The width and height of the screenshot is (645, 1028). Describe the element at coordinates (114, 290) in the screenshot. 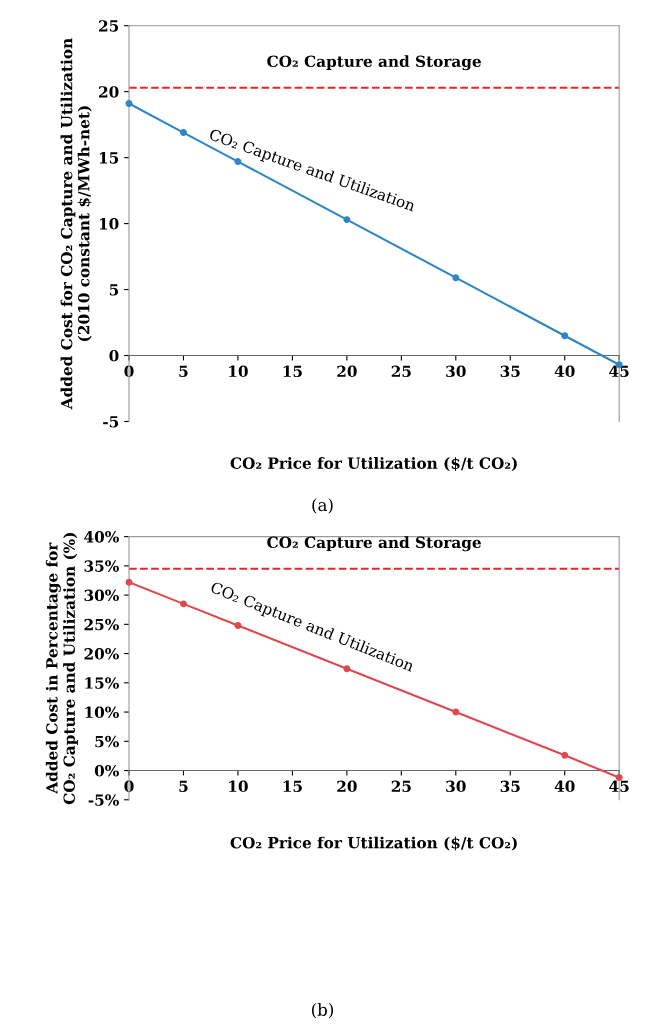

I see `y-tick-label: 5` at that location.